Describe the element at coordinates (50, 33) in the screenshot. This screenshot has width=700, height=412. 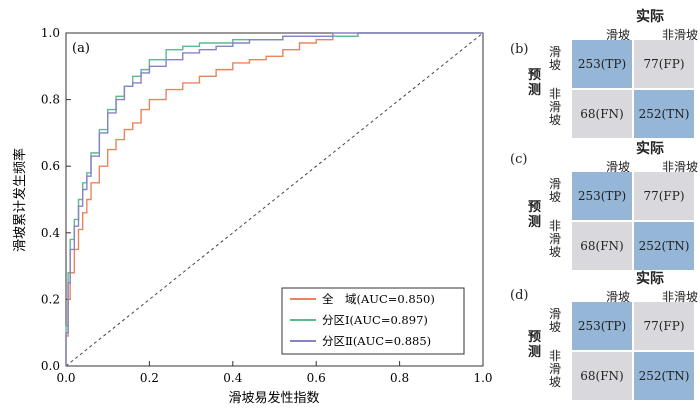
I see `y-tick-label: 1.0` at that location.